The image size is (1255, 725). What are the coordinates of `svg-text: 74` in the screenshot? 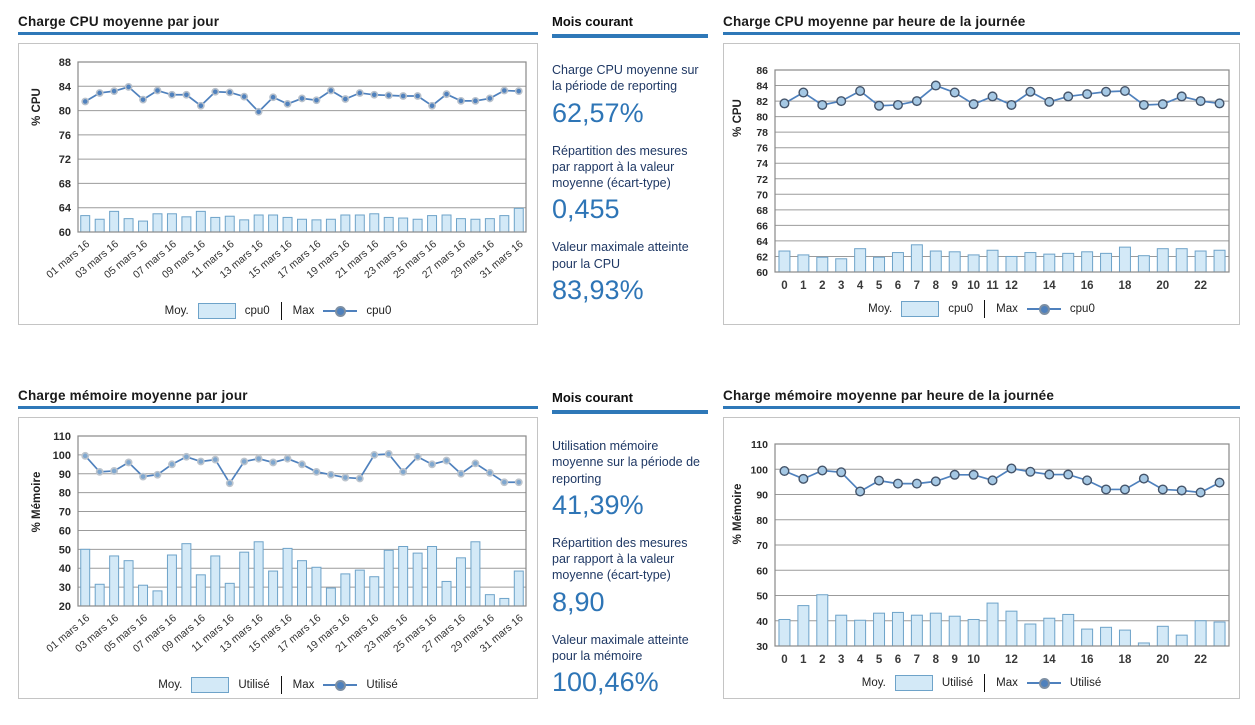 It's located at (762, 164).